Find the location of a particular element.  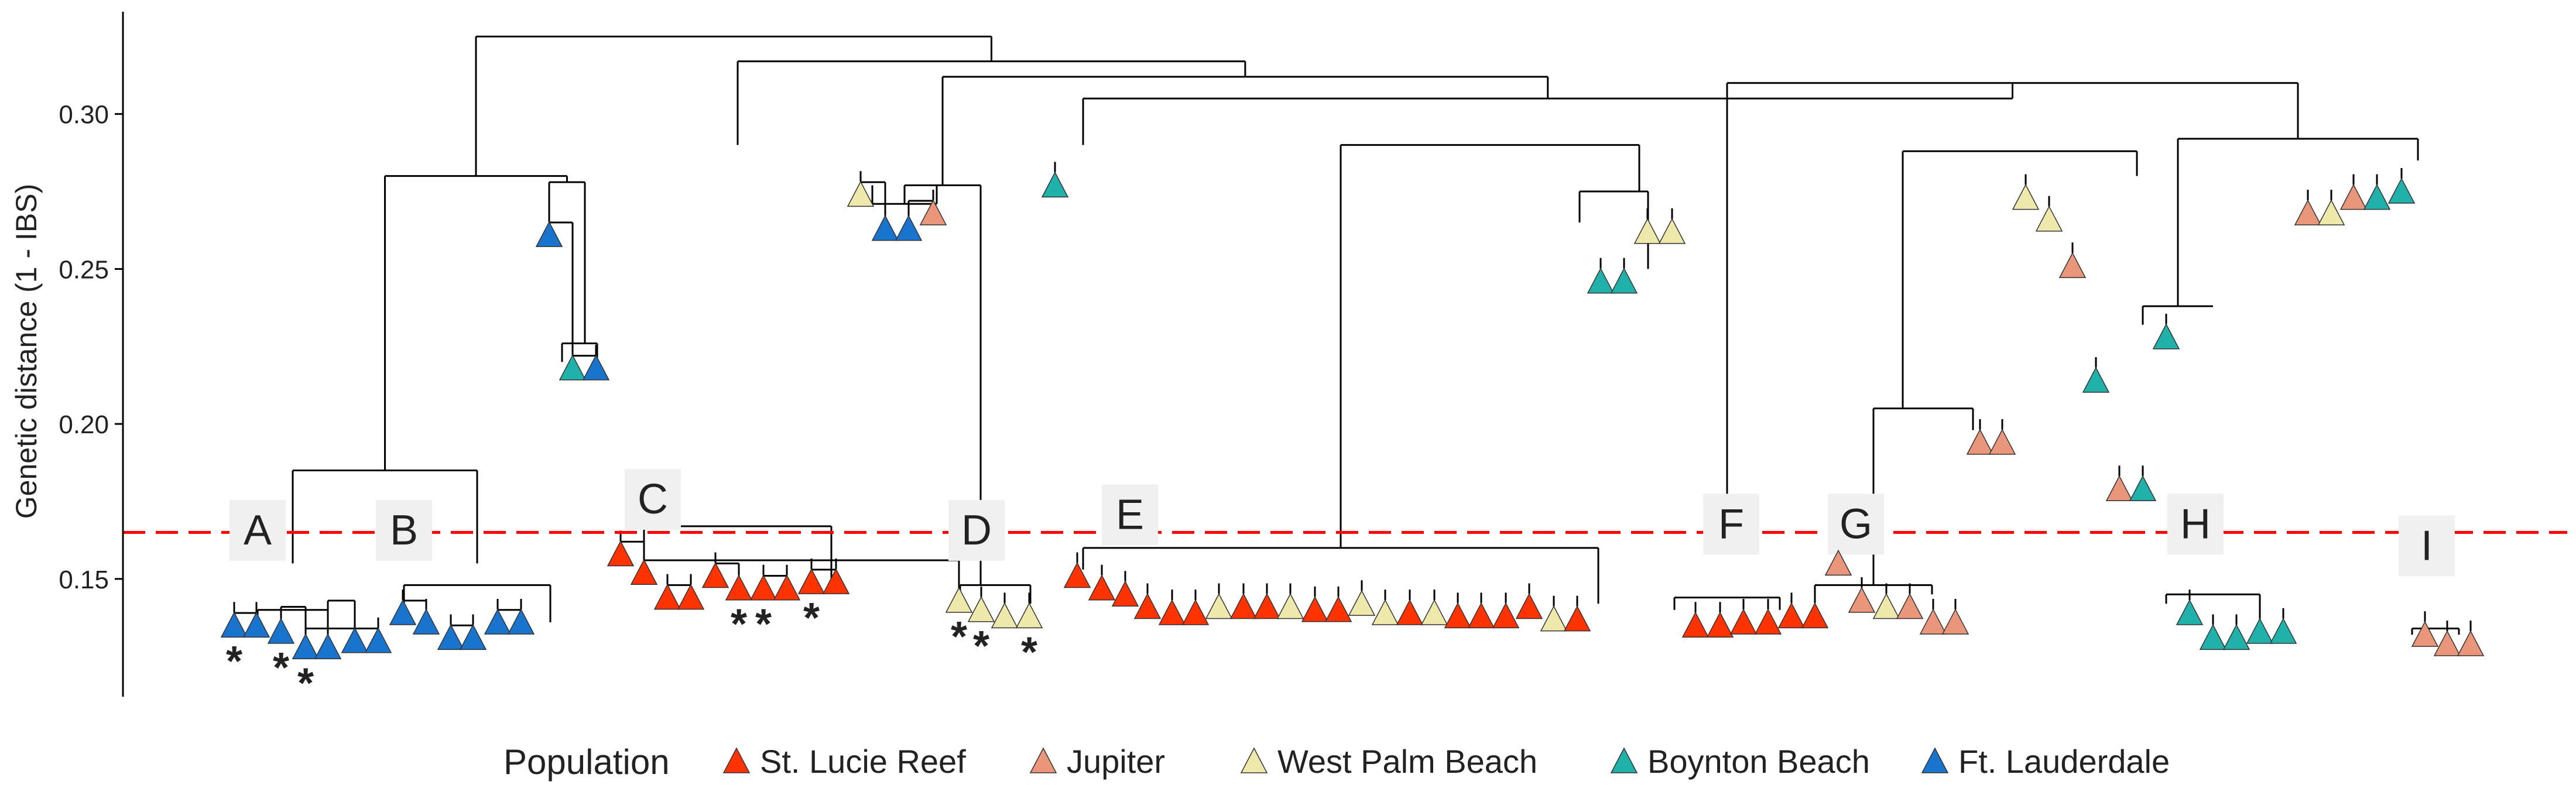

cluster-label: H is located at coordinates (2195, 524).